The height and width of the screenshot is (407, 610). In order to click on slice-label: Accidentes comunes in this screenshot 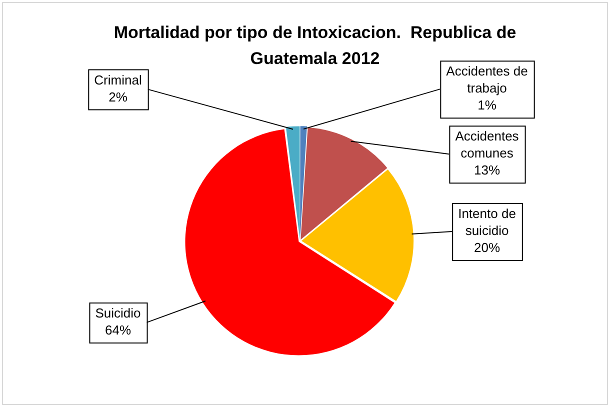, I will do `click(487, 144)`.